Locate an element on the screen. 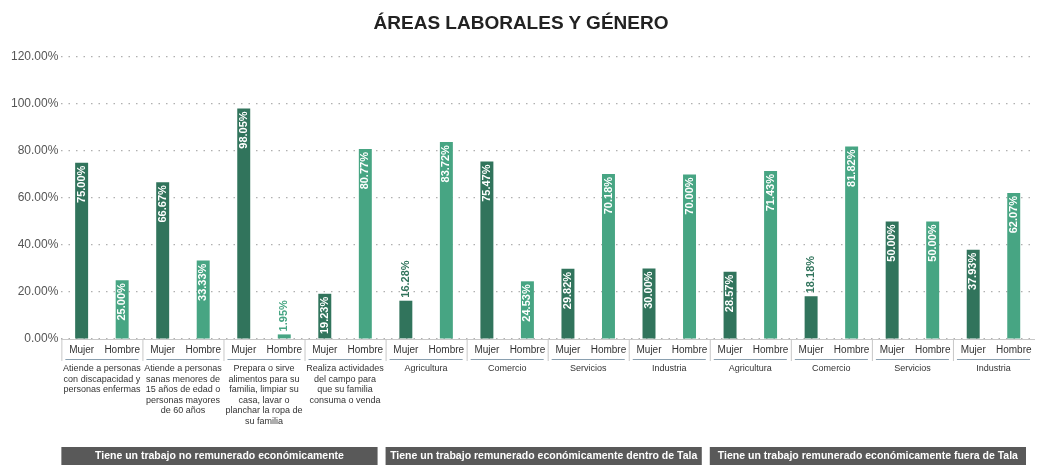  x-tick-label: Prepara o sirve alimentos para su familia, limpiar su casa, lavar o planchar la ropa de su familia is located at coordinates (264, 394).